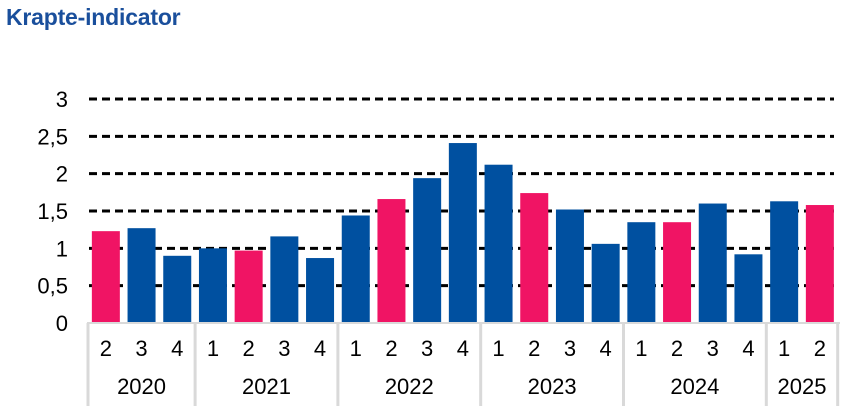 The image size is (842, 406). I want to click on x-tick-year: 2023, so click(552, 386).